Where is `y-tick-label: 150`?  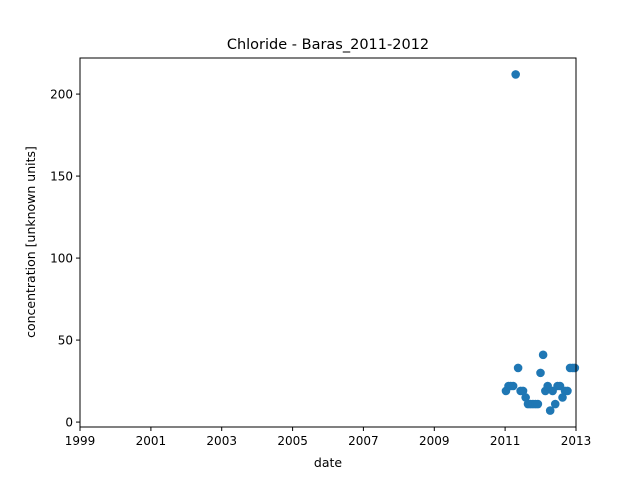 y-tick-label: 150 is located at coordinates (61, 177).